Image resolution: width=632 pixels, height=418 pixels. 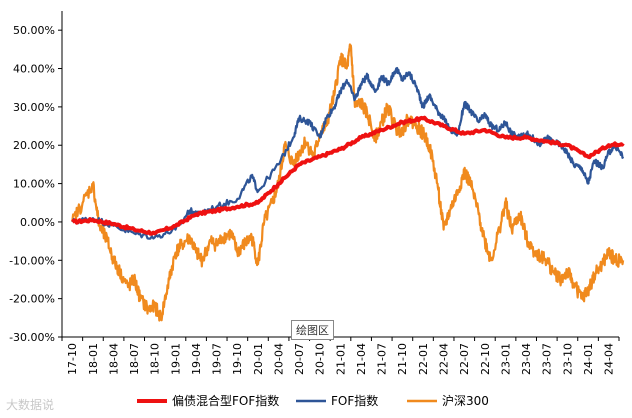 I want to click on x-tick-label: 21-07, so click(x=382, y=359).